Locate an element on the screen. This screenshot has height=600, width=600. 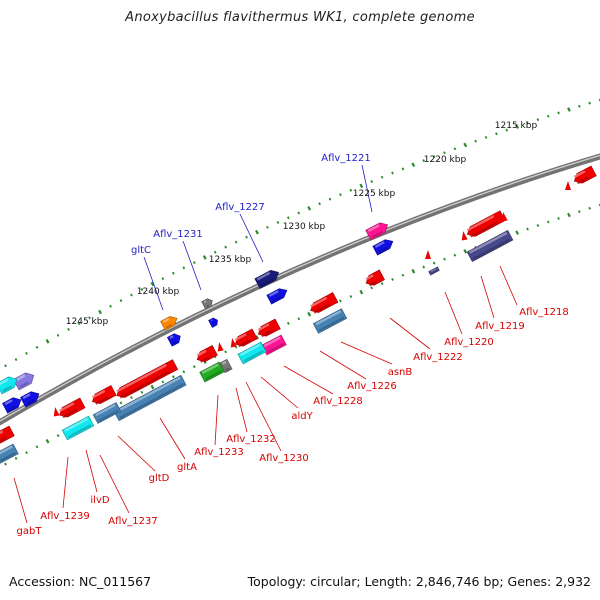
gene-aflv-1227-b is located at coordinates (277, 296).